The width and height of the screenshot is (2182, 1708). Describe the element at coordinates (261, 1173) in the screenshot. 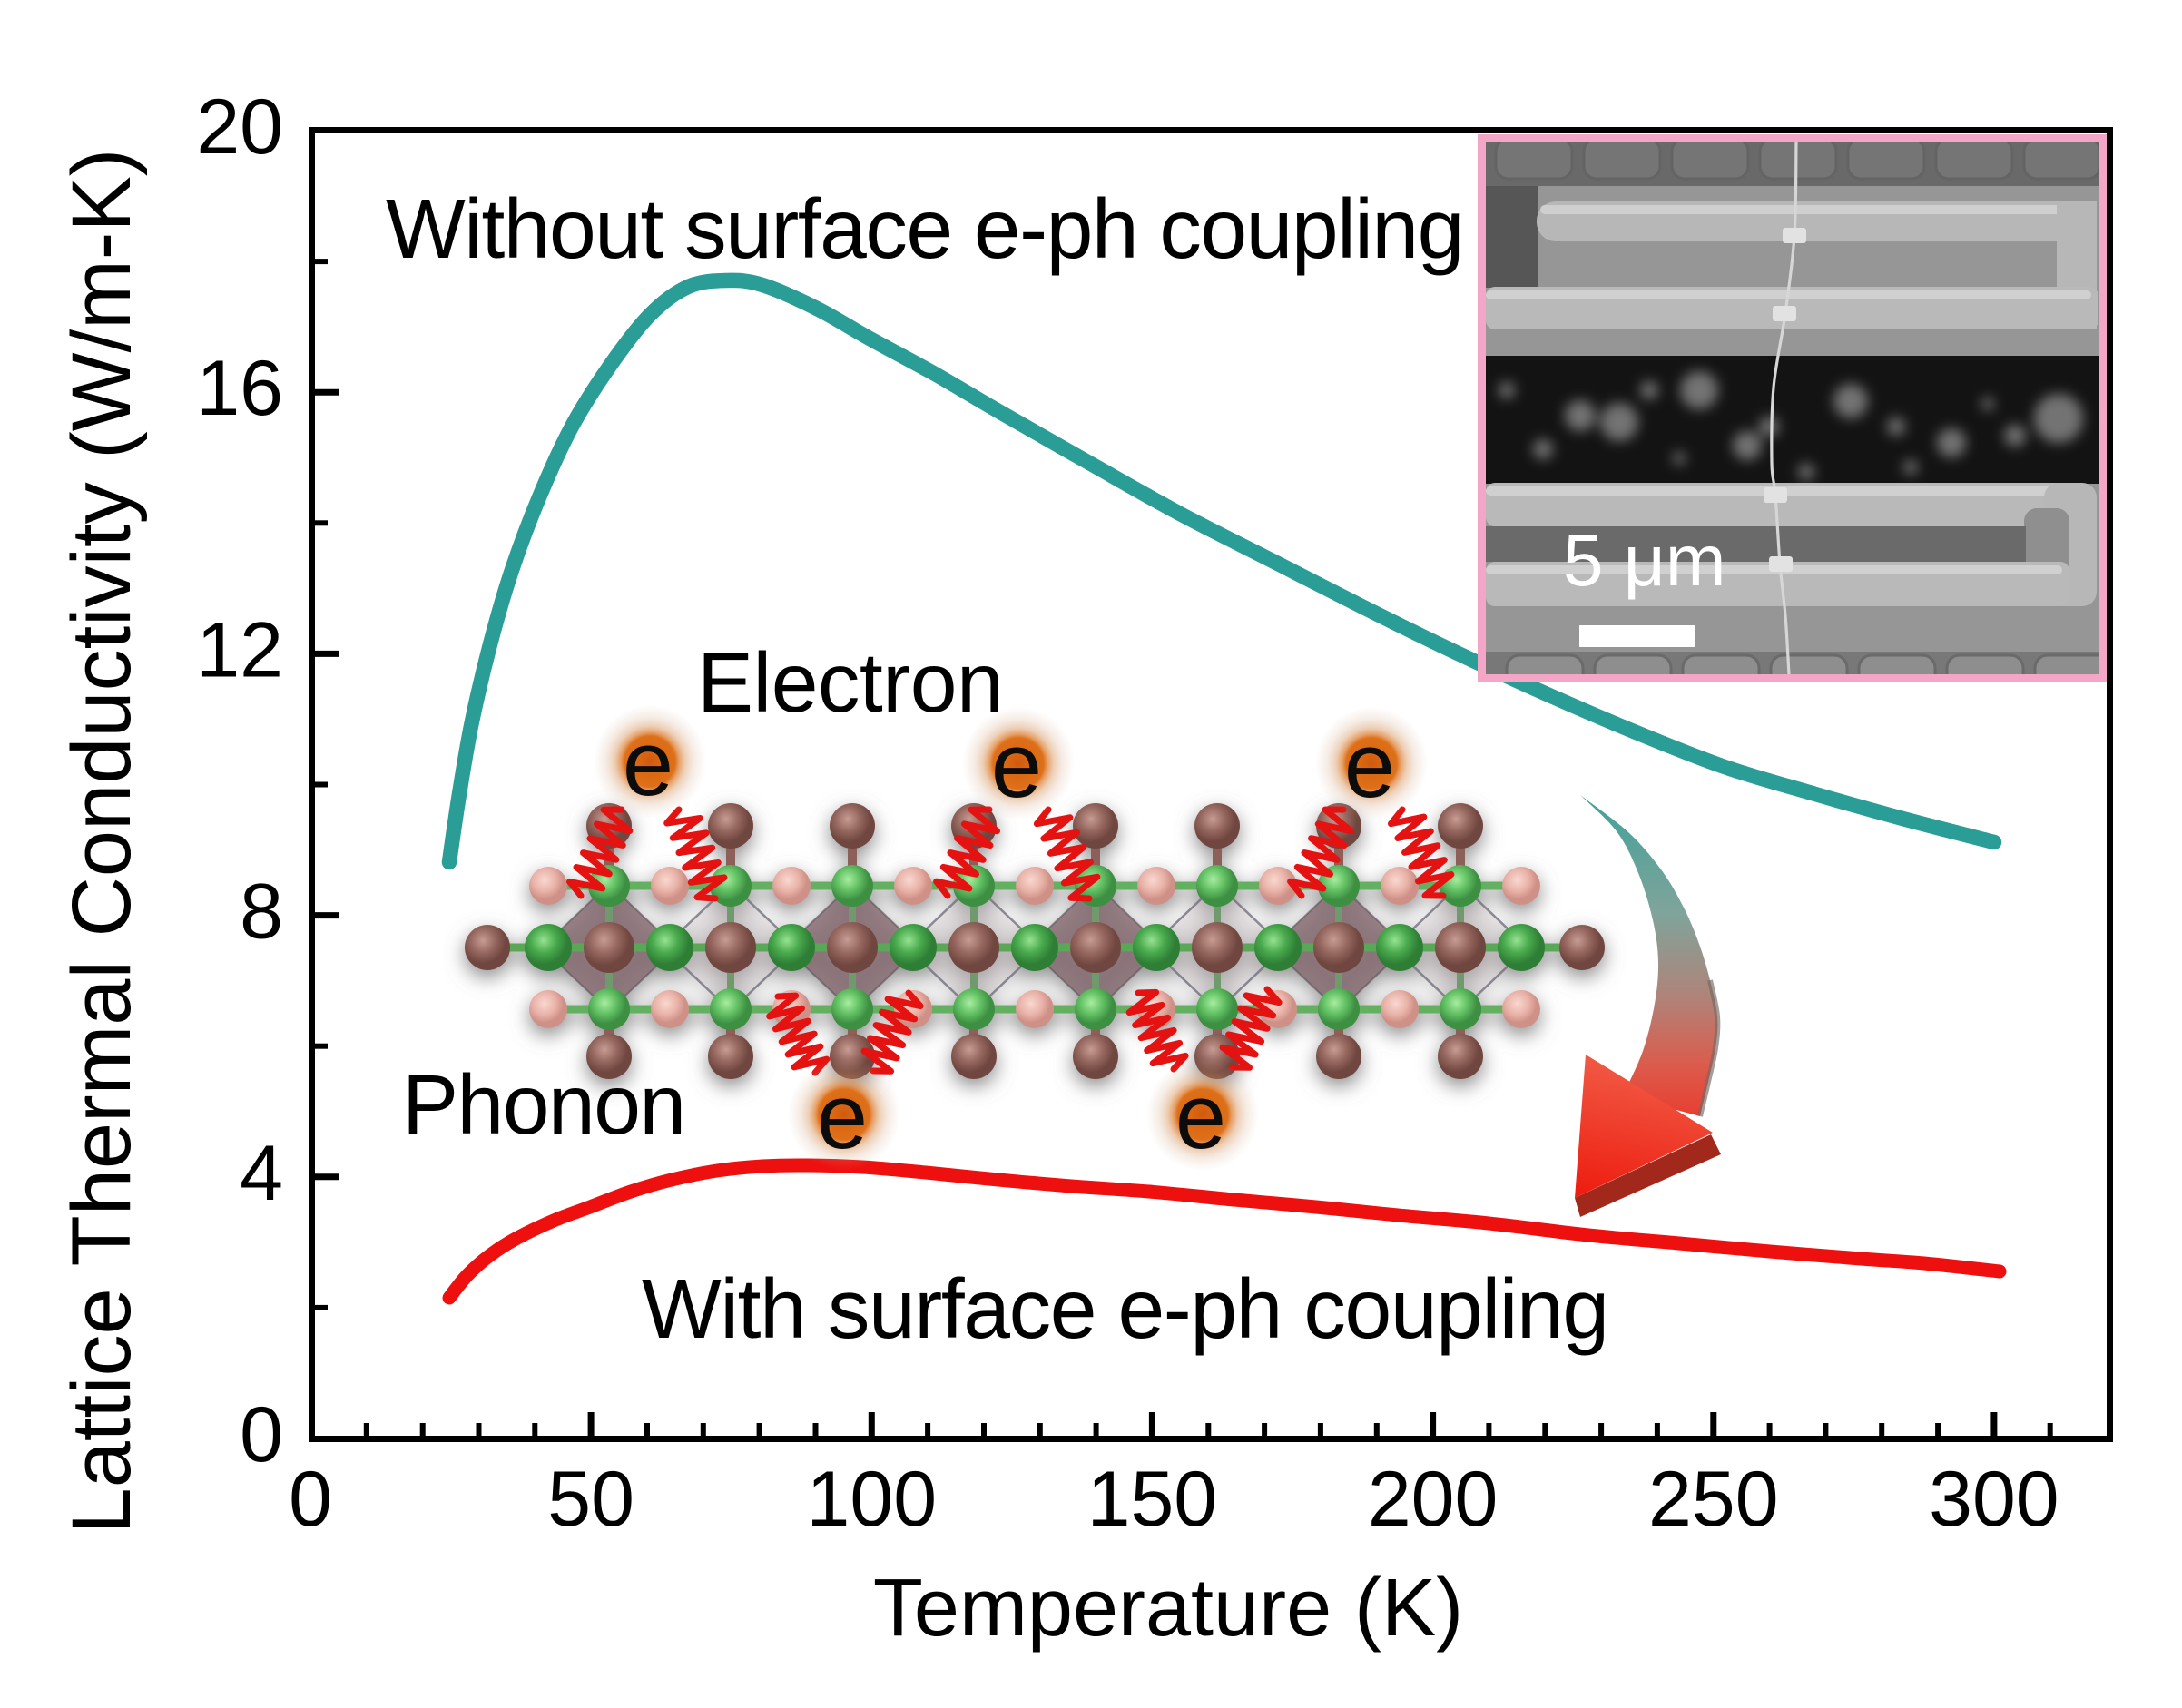

I see `svg-text: 4` at that location.